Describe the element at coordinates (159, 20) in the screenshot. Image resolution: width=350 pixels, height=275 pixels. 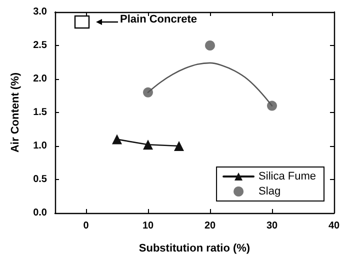
I see `annotation: Plain Concrete` at that location.